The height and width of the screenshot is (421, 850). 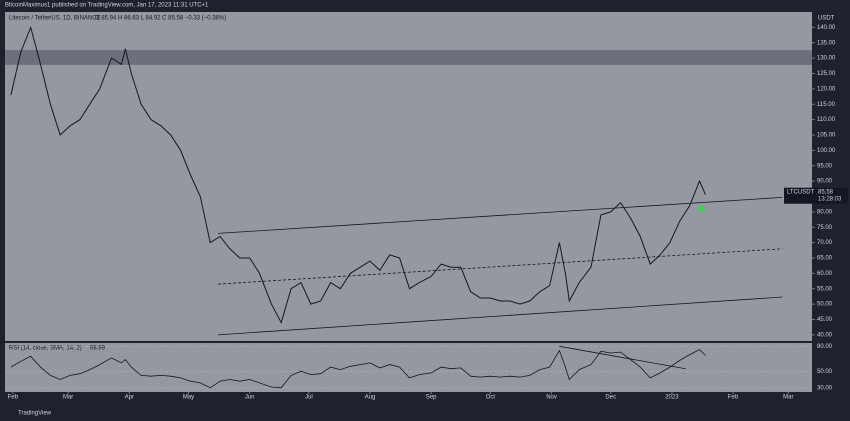 What do you see at coordinates (825, 347) in the screenshot?
I see `rsi-tick-label: 80.00` at bounding box center [825, 347].